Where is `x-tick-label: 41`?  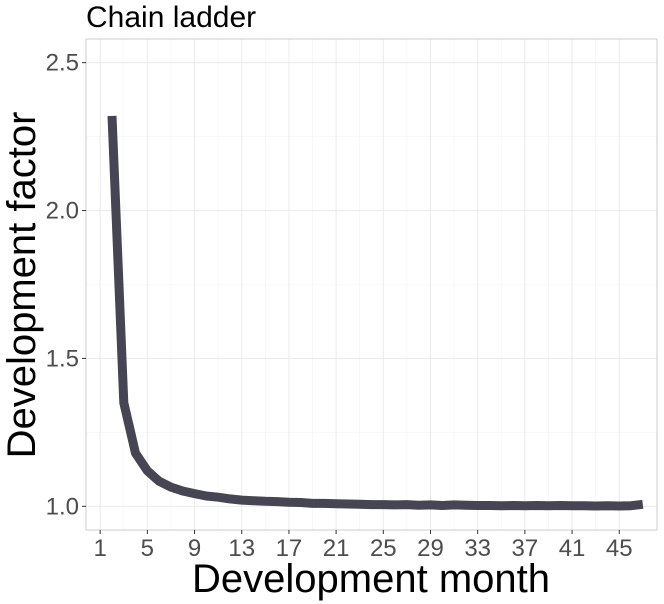
x-tick-label: 41 is located at coordinates (572, 548).